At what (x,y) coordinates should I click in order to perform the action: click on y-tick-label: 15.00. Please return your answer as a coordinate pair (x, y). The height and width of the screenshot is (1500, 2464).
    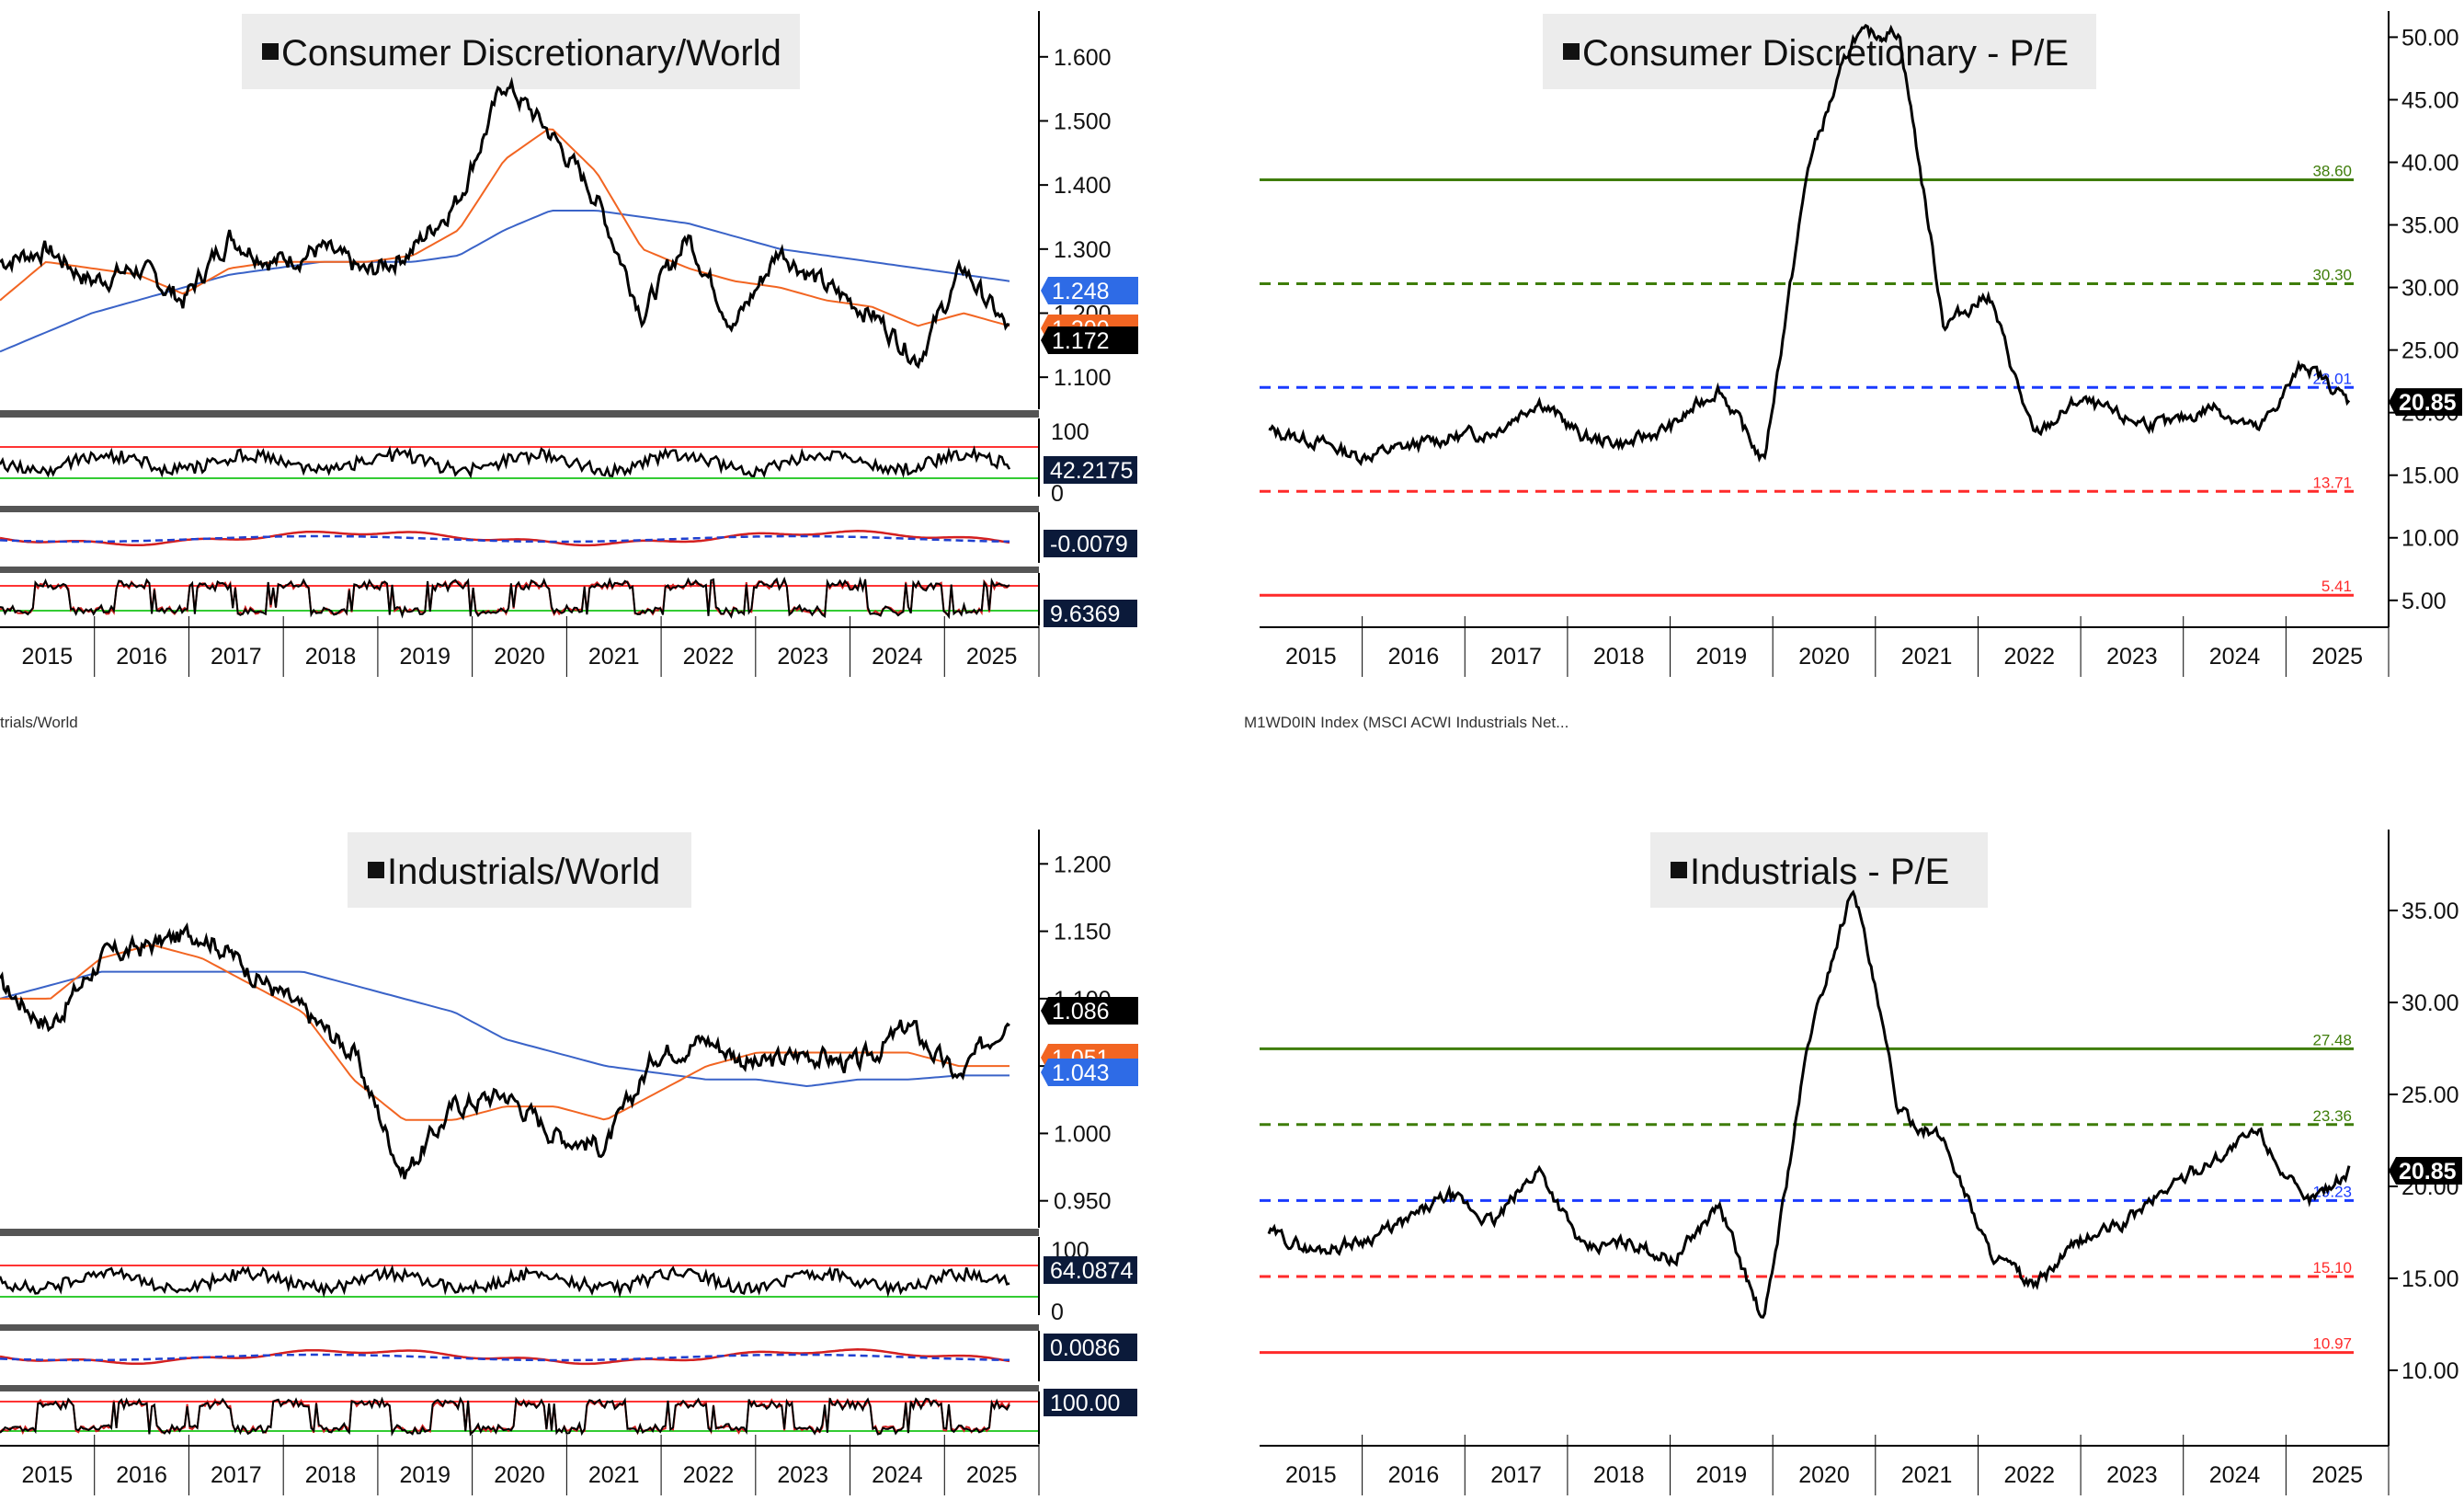
    Looking at the image, I should click on (2430, 476).